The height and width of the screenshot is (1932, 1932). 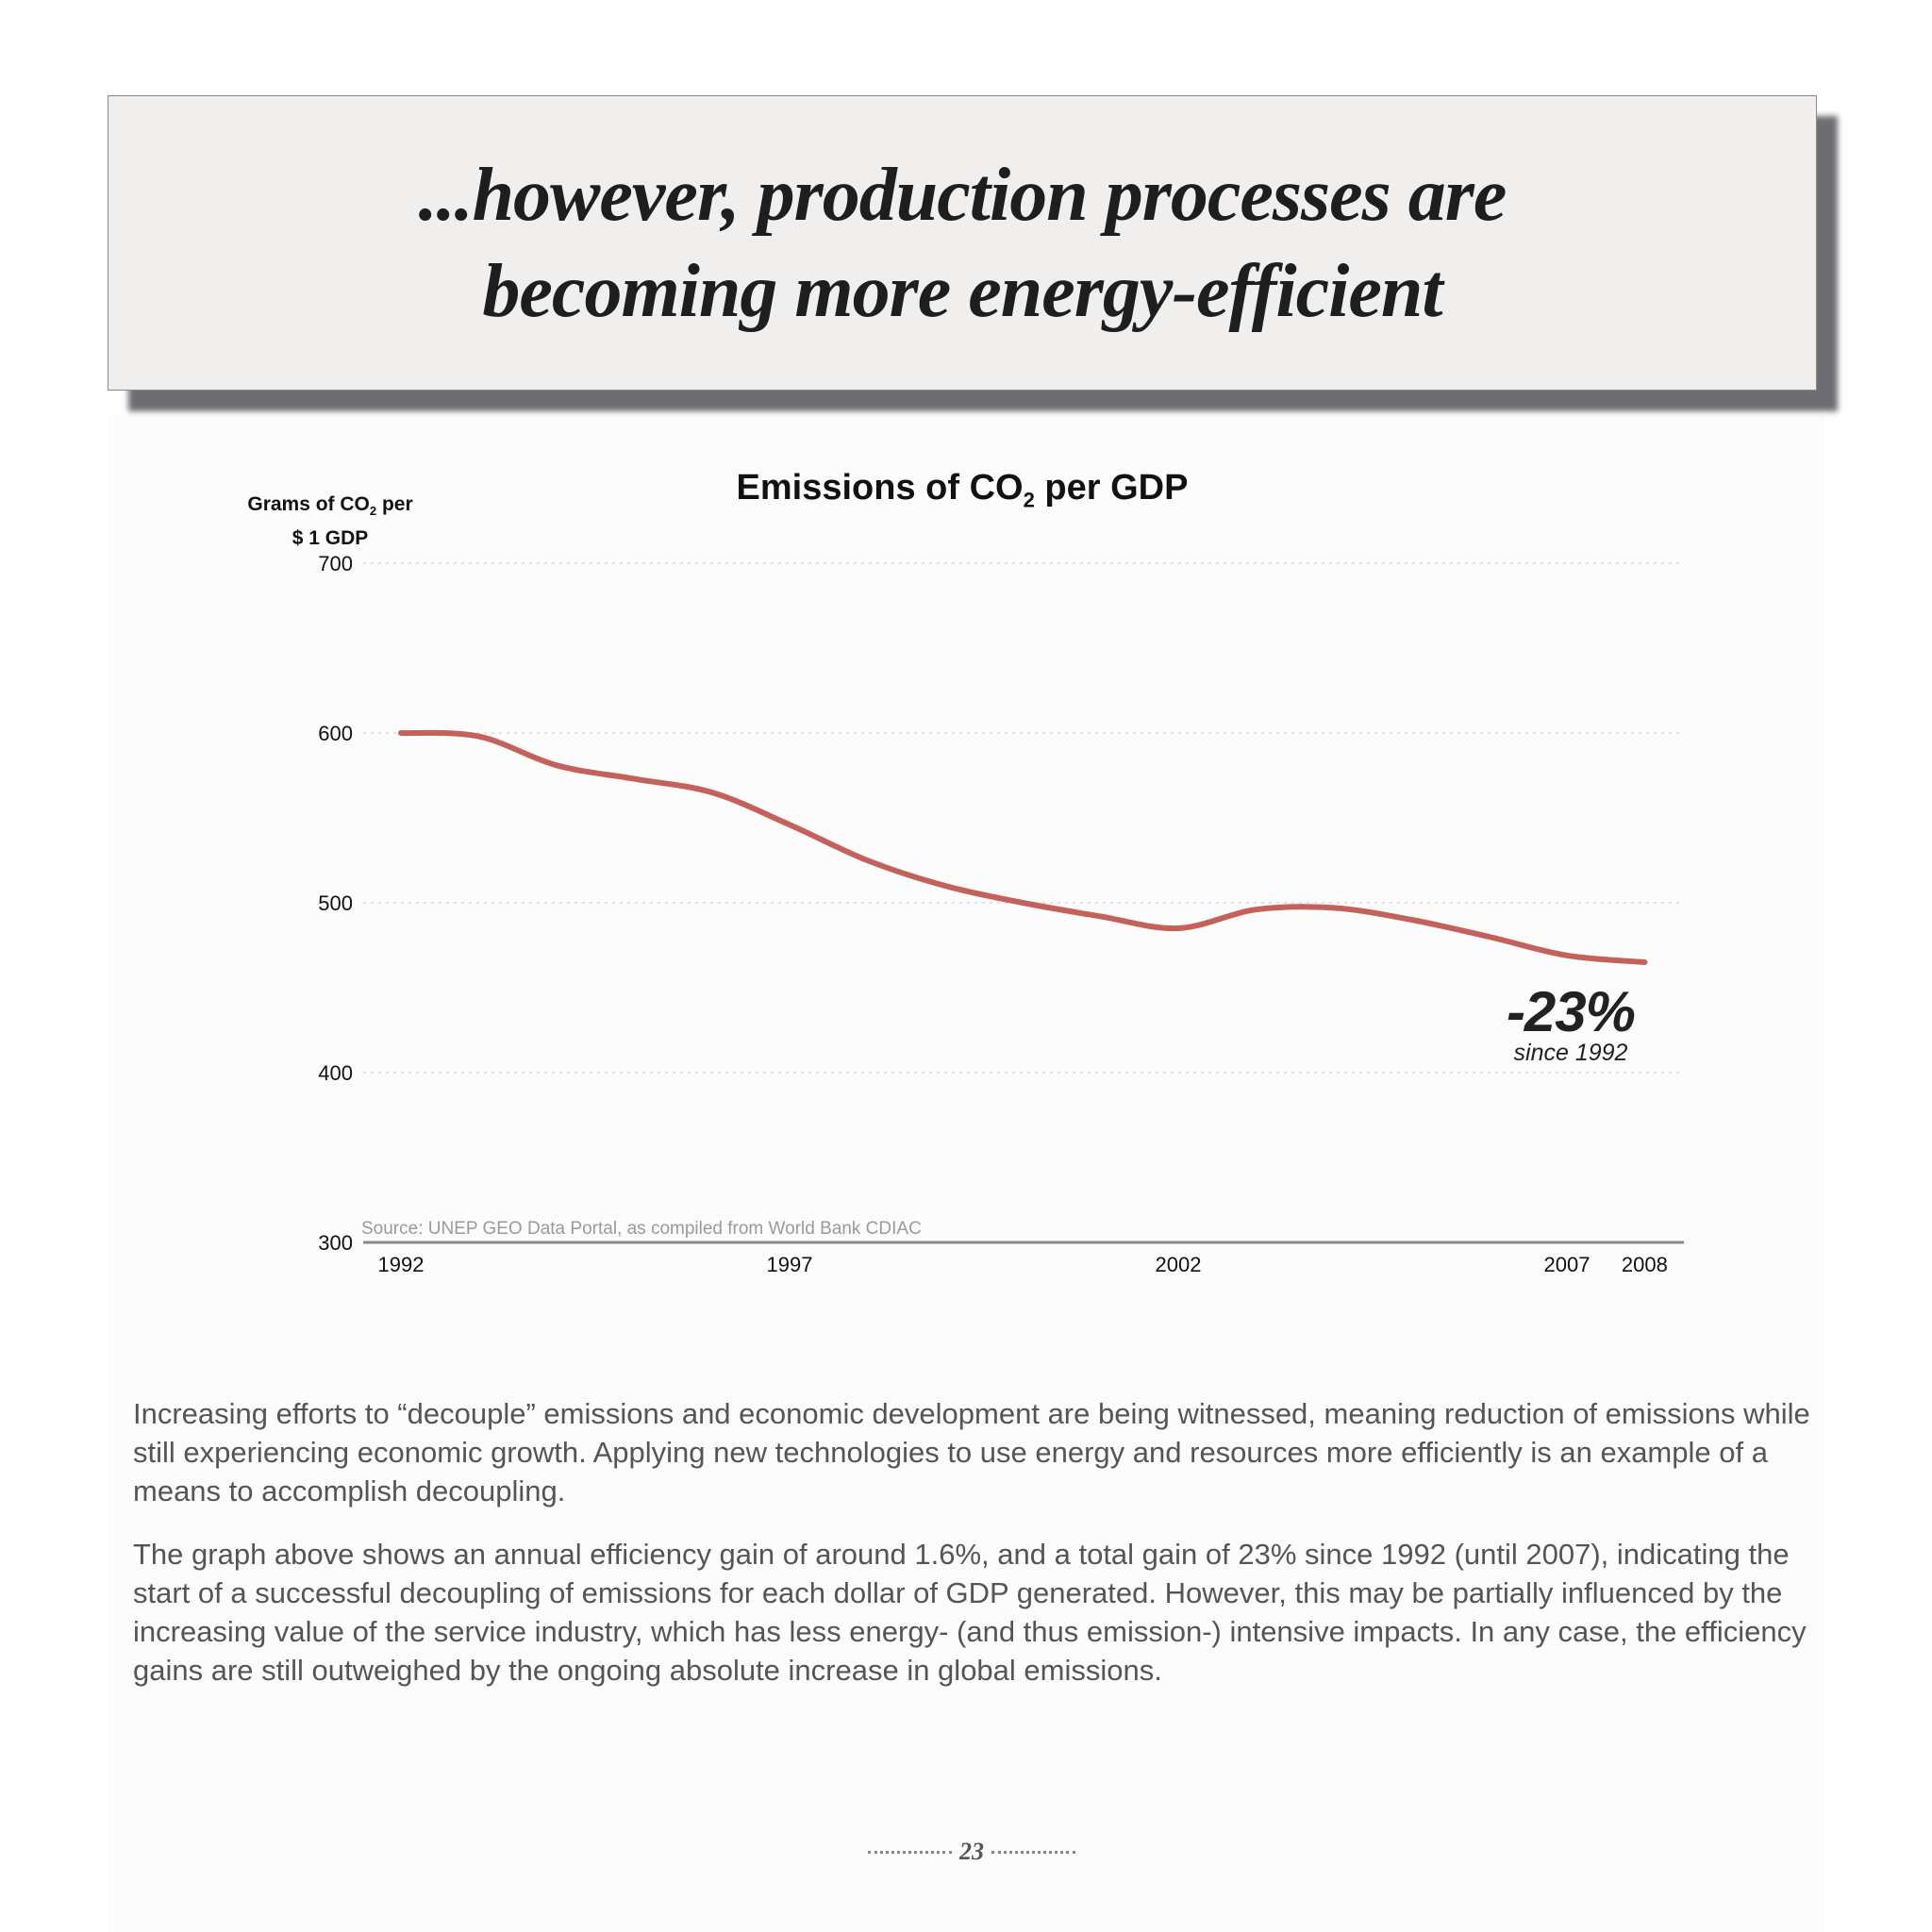 I want to click on page-number-dots-right, so click(x=1033, y=1852).